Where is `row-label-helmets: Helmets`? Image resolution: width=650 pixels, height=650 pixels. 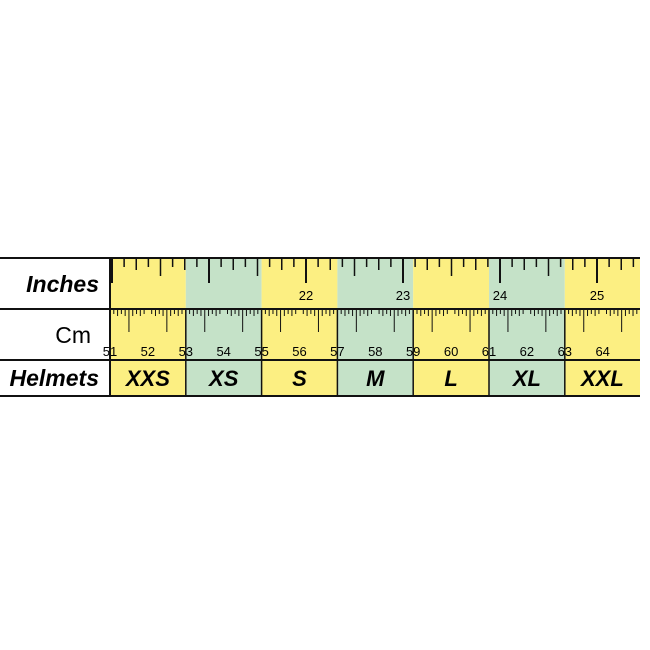 row-label-helmets: Helmets is located at coordinates (54, 378).